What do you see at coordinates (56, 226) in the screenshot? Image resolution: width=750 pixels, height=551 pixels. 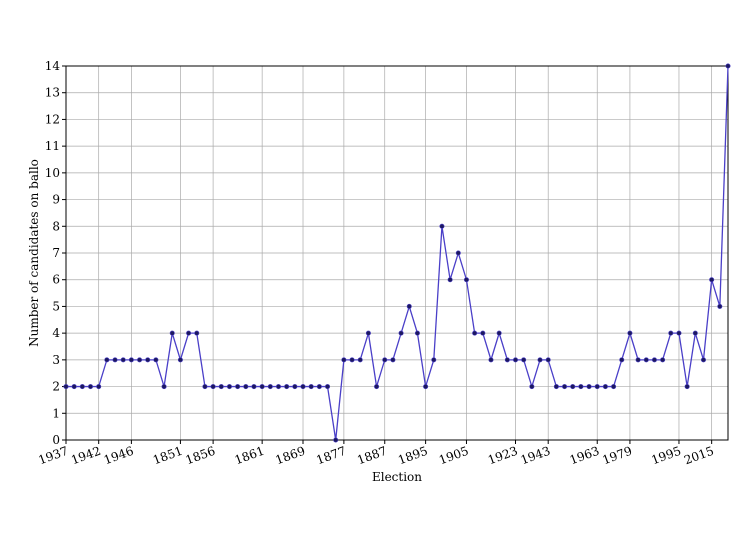 I see `y-tick-label: 8` at bounding box center [56, 226].